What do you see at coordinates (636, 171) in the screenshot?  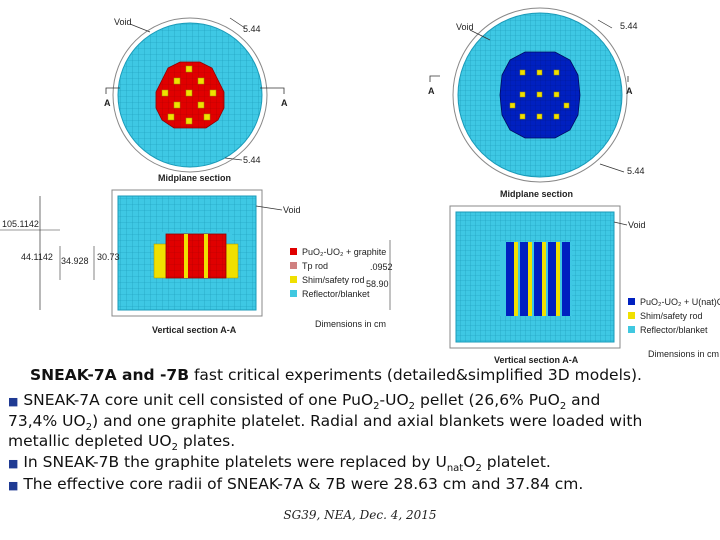 I see `dim-bottom-b: 5.44` at bounding box center [636, 171].